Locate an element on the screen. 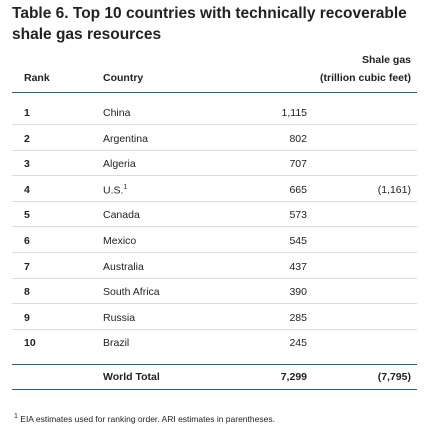  country-cell: China is located at coordinates (116, 113).